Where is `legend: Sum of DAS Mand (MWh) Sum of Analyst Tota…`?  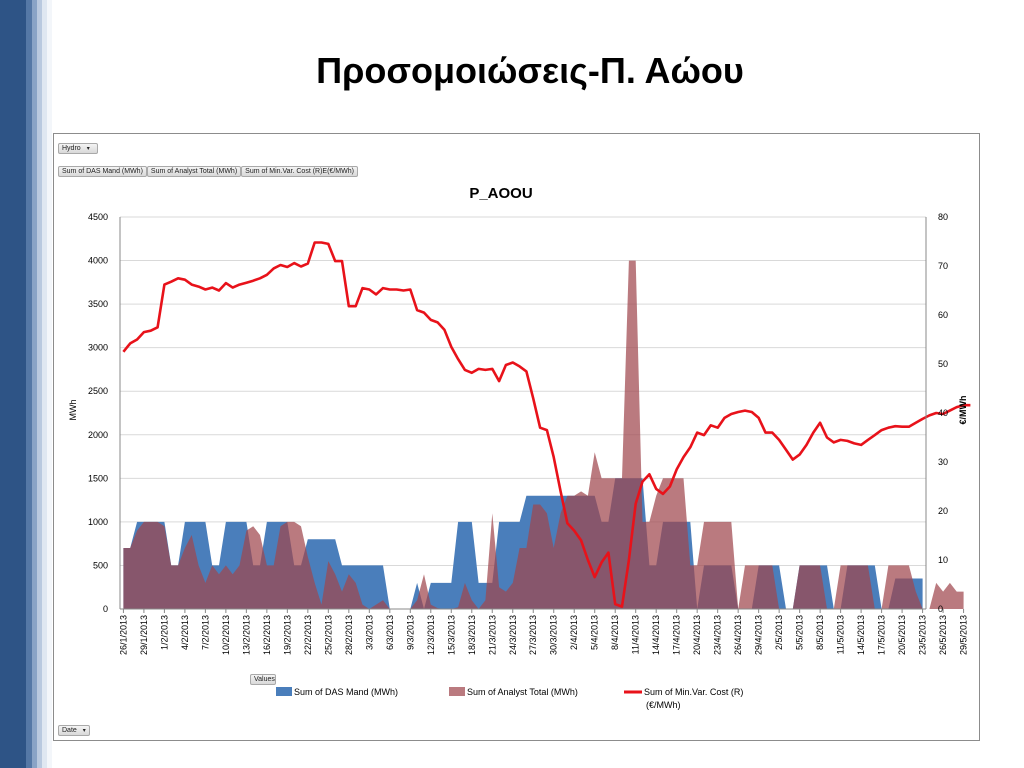 legend: Sum of DAS Mand (MWh) Sum of Analyst Tota… is located at coordinates (509, 698).